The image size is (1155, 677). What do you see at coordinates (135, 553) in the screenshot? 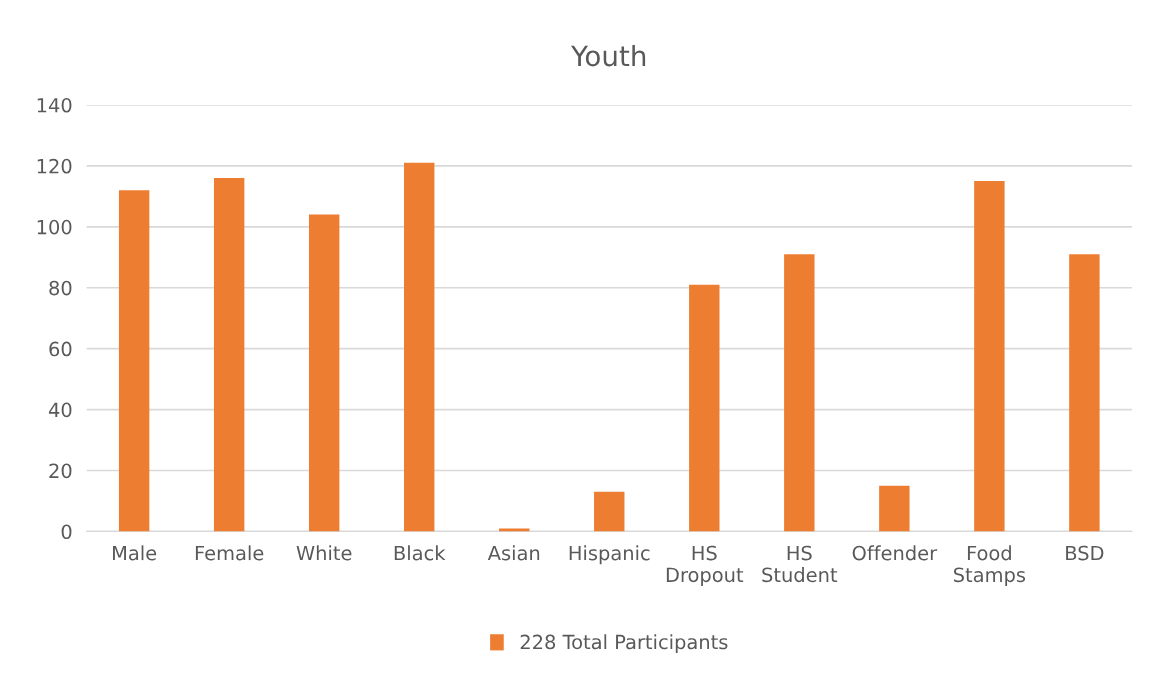
I see `x-tick-label: Male` at bounding box center [135, 553].